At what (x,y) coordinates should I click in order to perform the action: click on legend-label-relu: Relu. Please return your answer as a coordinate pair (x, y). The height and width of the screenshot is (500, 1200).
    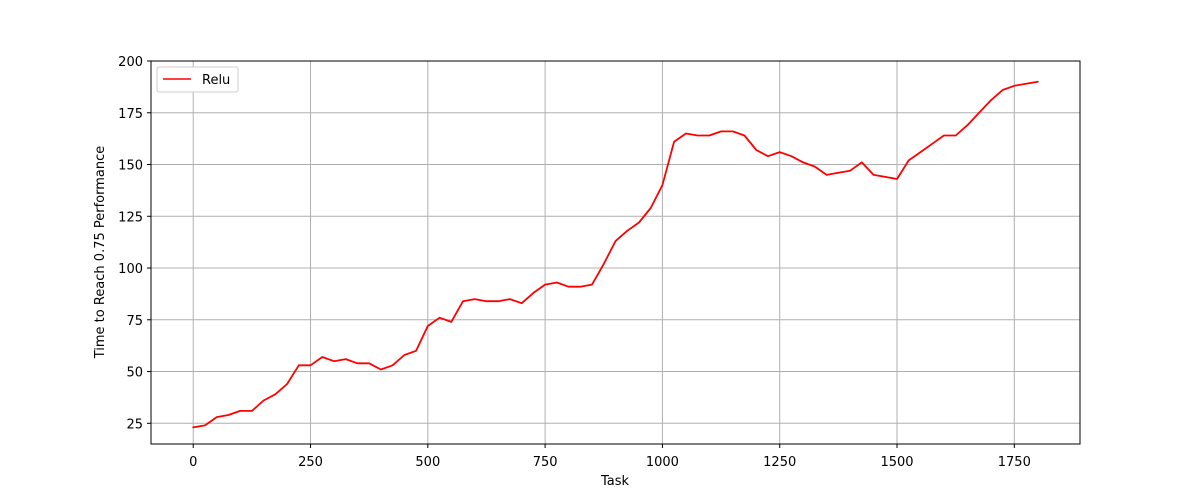
    Looking at the image, I should click on (216, 80).